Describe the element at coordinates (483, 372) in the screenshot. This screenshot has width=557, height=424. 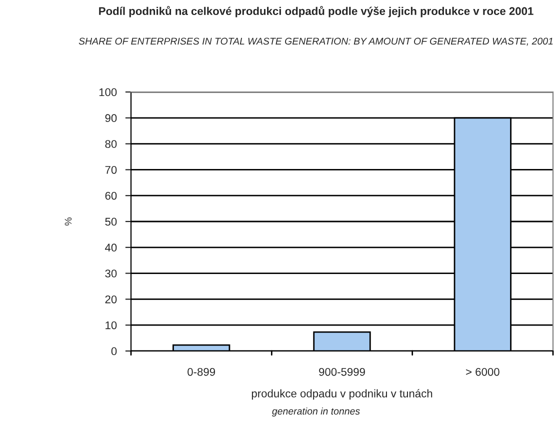
I see `x-tick-label: > 6000` at that location.